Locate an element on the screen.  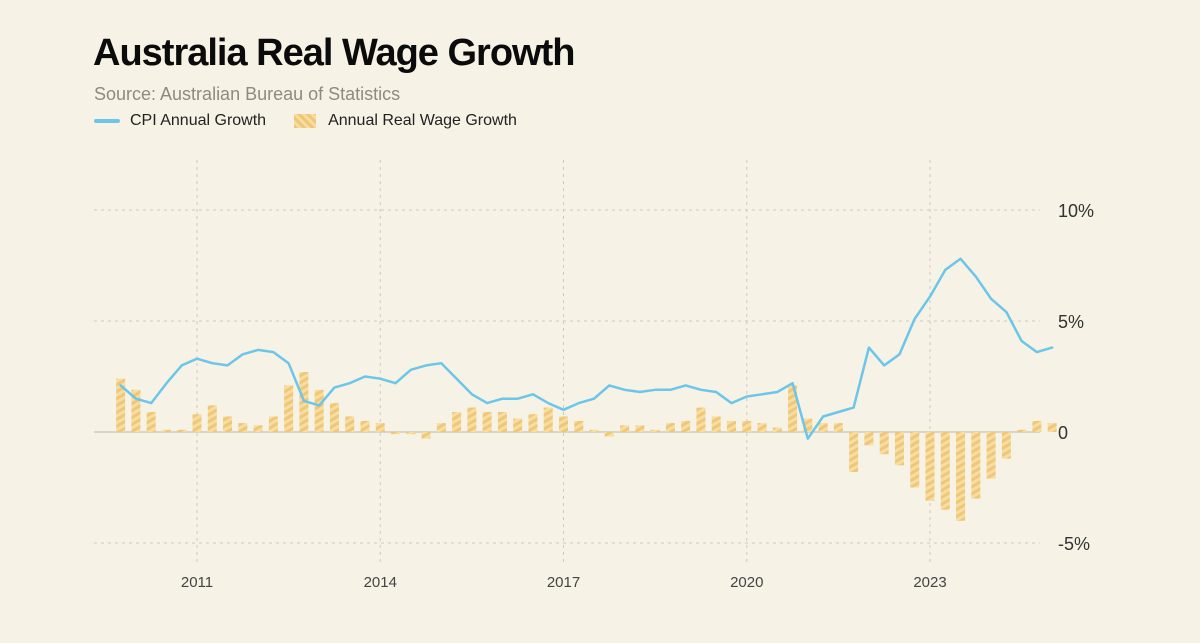
x-tick-label: 2017 is located at coordinates (563, 582).